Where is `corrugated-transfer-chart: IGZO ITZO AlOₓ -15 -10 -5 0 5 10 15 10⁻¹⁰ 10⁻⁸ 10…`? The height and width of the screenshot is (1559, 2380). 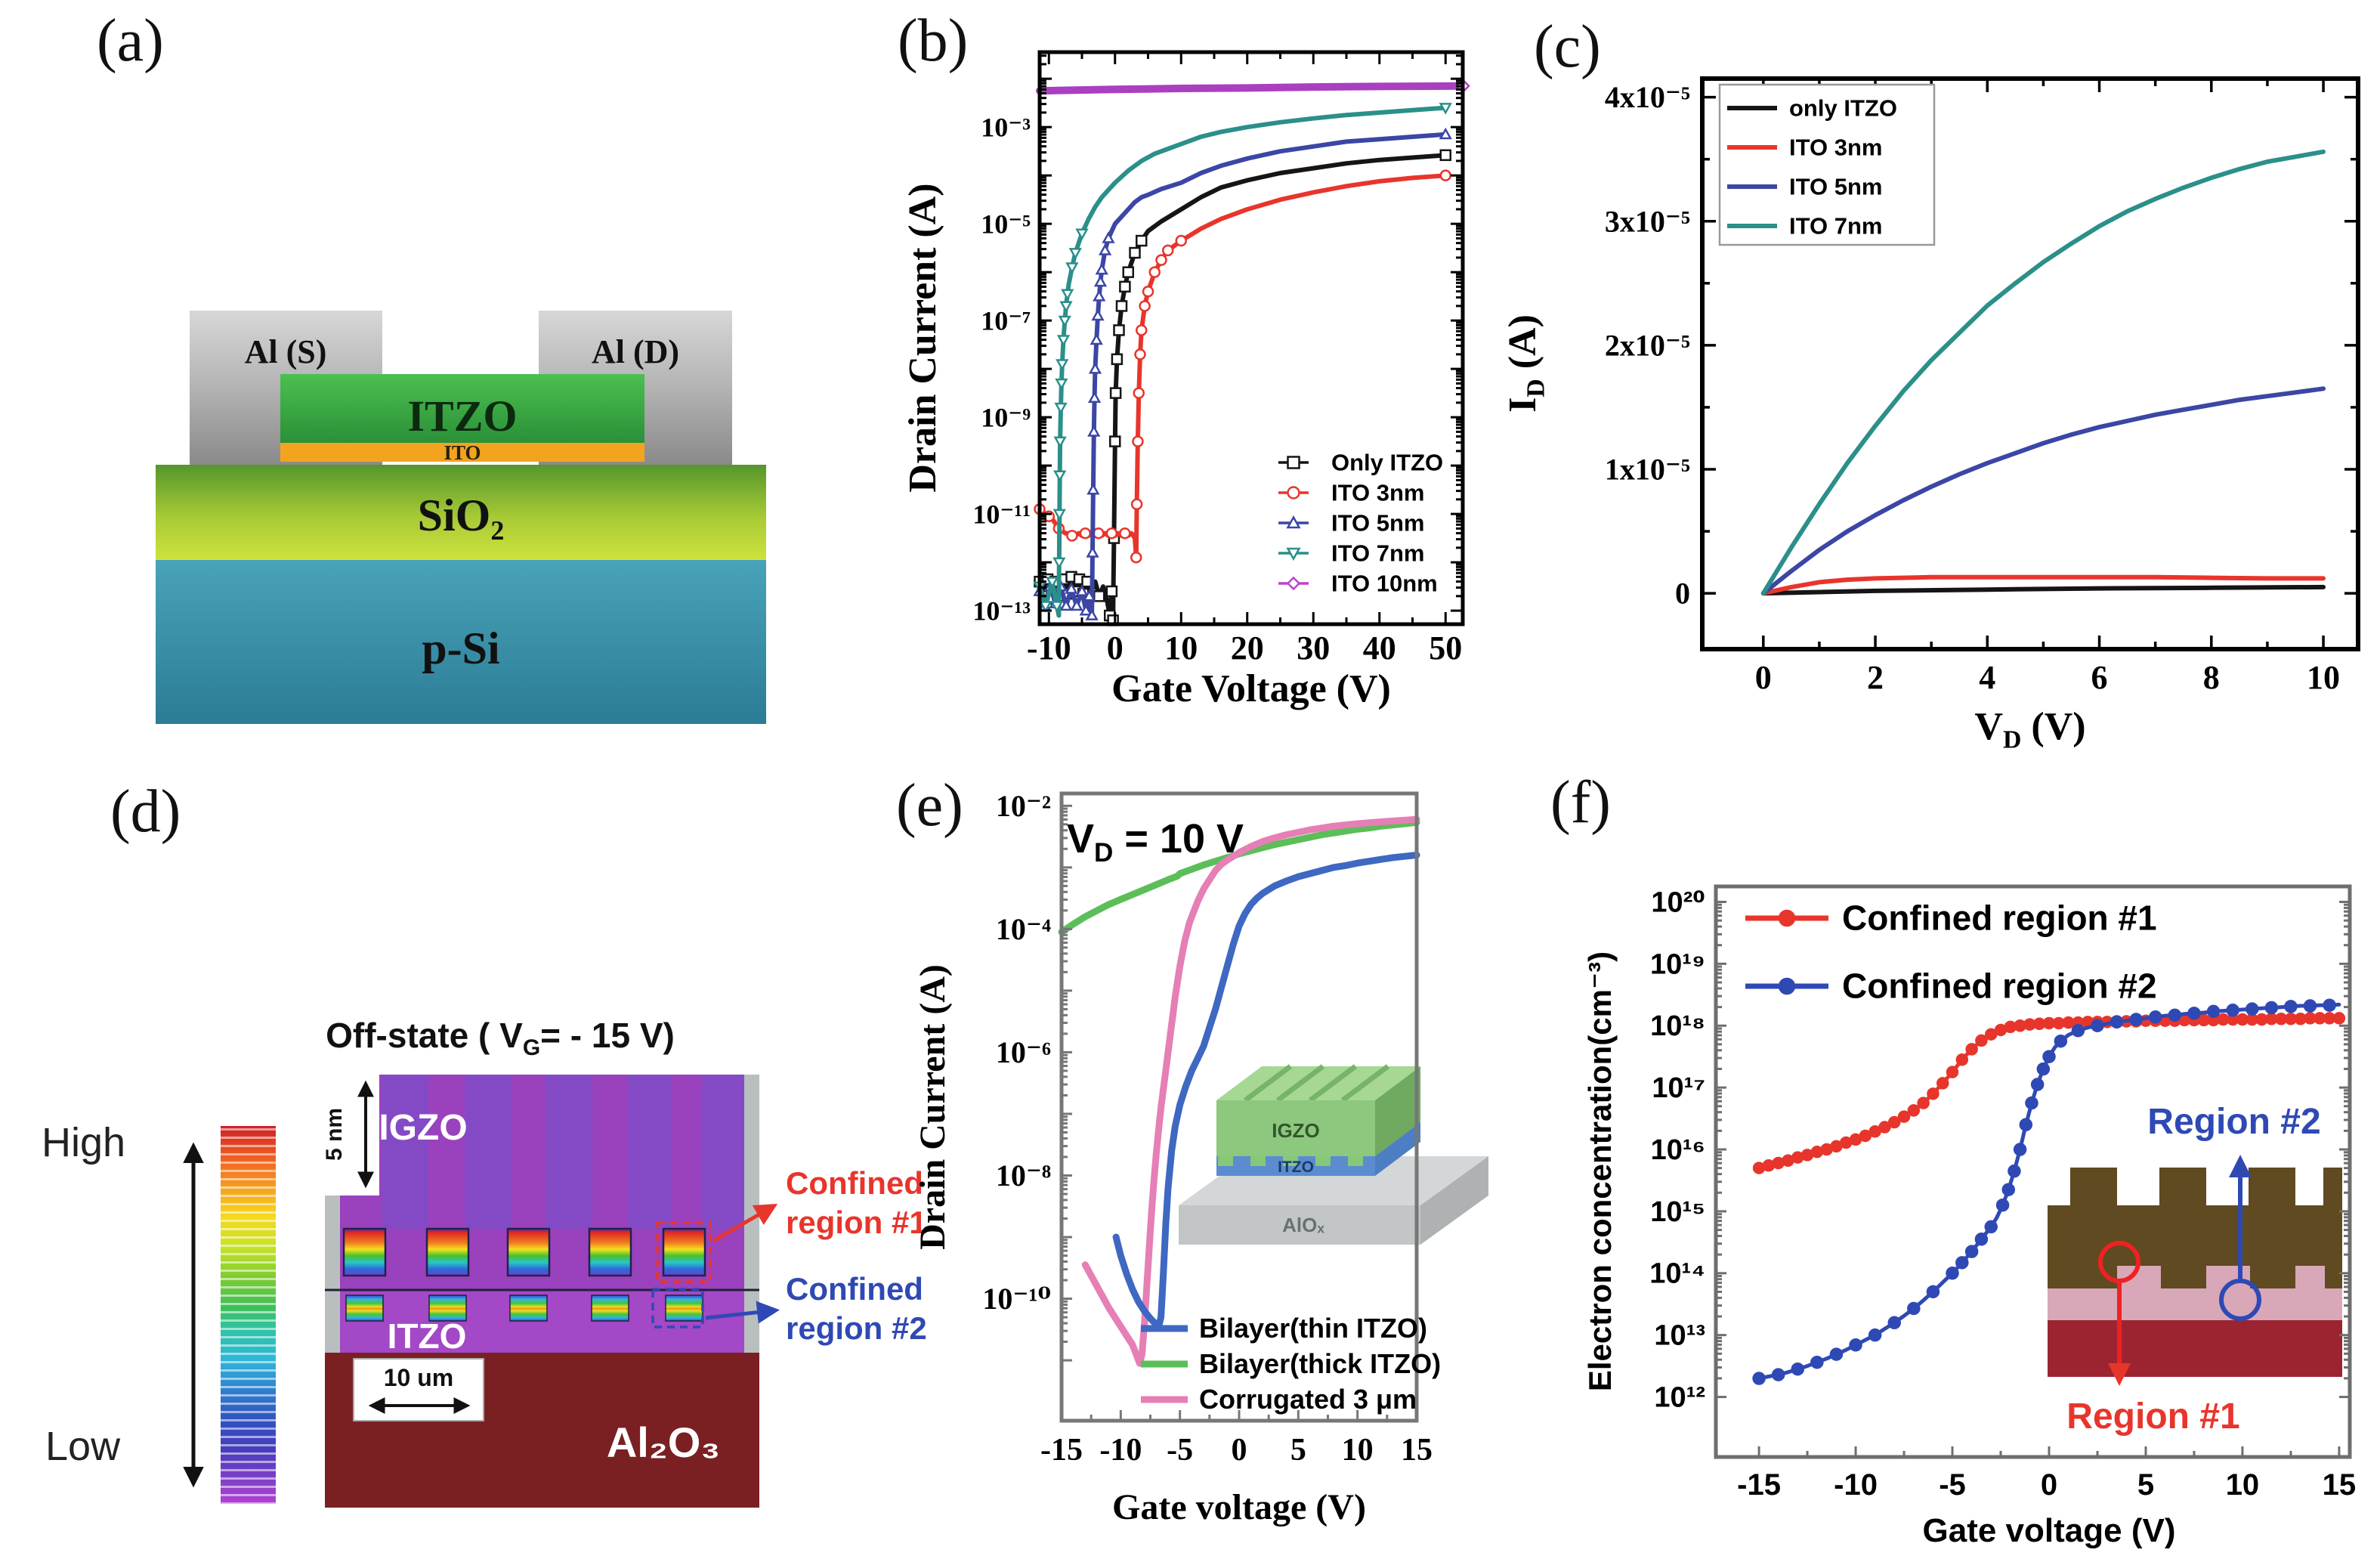 corrugated-transfer-chart: IGZO ITZO AlOₓ -15 -10 -5 0 5 10 15 10⁻¹⁰ 10⁻⁸ 10… is located at coordinates (1200, 1158).